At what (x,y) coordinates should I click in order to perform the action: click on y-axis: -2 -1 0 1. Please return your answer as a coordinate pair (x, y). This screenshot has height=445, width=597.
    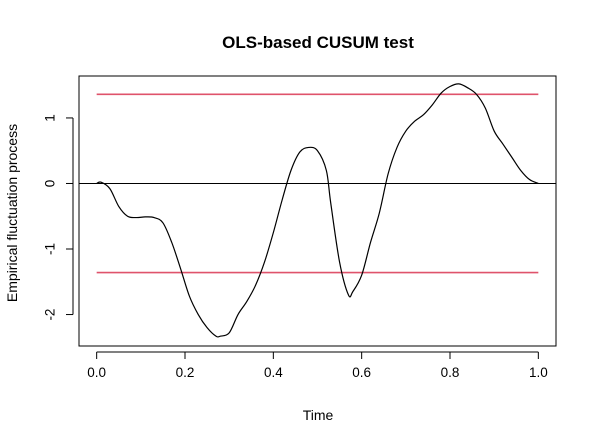
    Looking at the image, I should click on (58, 217).